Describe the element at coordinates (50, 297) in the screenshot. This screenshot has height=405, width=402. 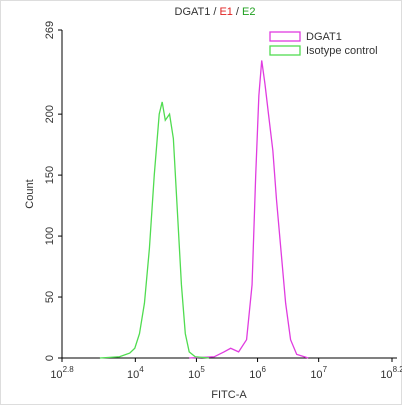
I see `y-tick-label: 50` at that location.